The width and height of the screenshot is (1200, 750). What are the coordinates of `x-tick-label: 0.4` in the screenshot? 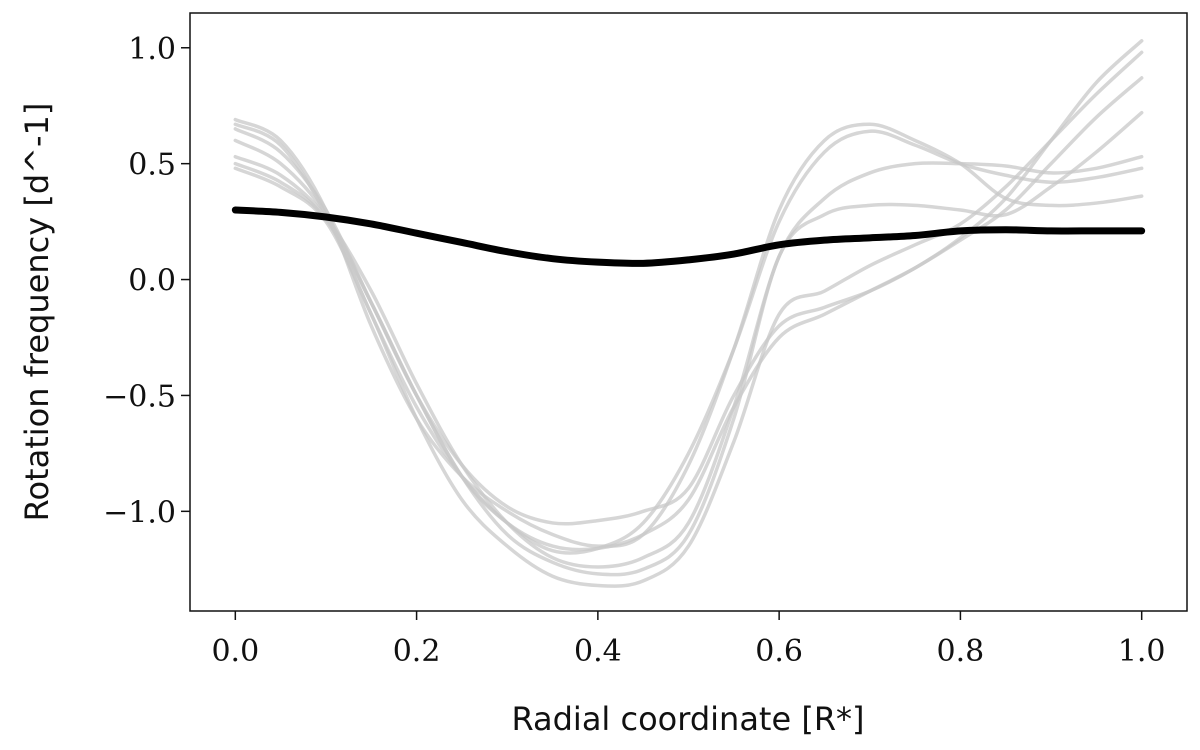 It's located at (598, 651).